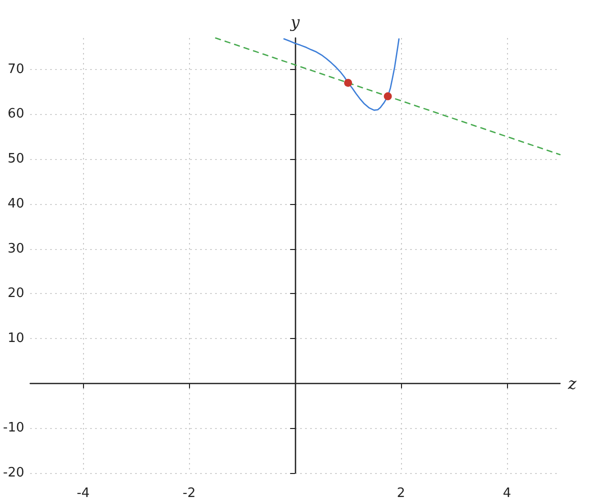 Image resolution: width=600 pixels, height=500 pixels. I want to click on y-axis-title: y, so click(295, 22).